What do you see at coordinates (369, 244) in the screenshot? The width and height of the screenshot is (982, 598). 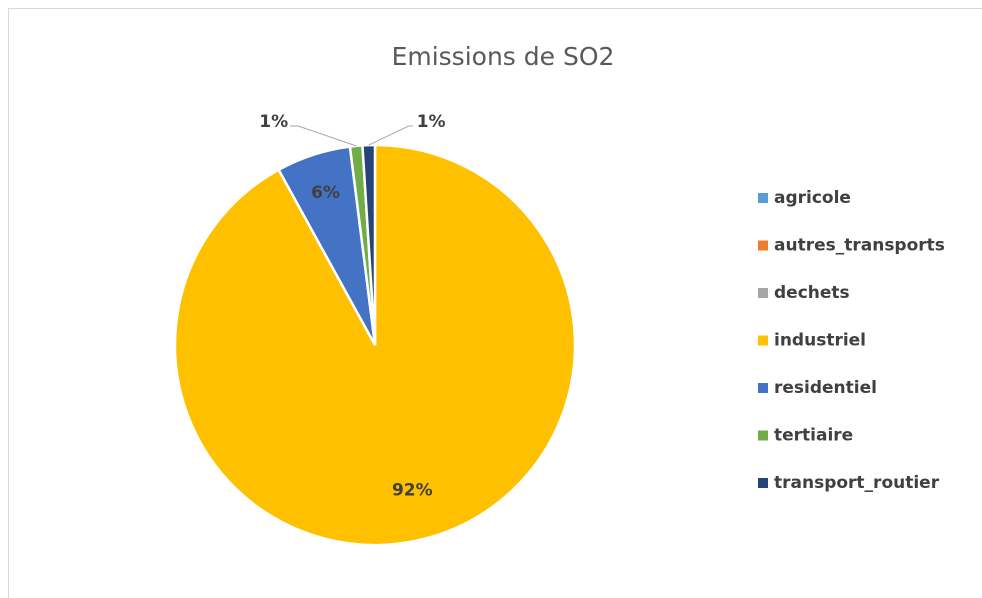 I see `pie-slice` at bounding box center [369, 244].